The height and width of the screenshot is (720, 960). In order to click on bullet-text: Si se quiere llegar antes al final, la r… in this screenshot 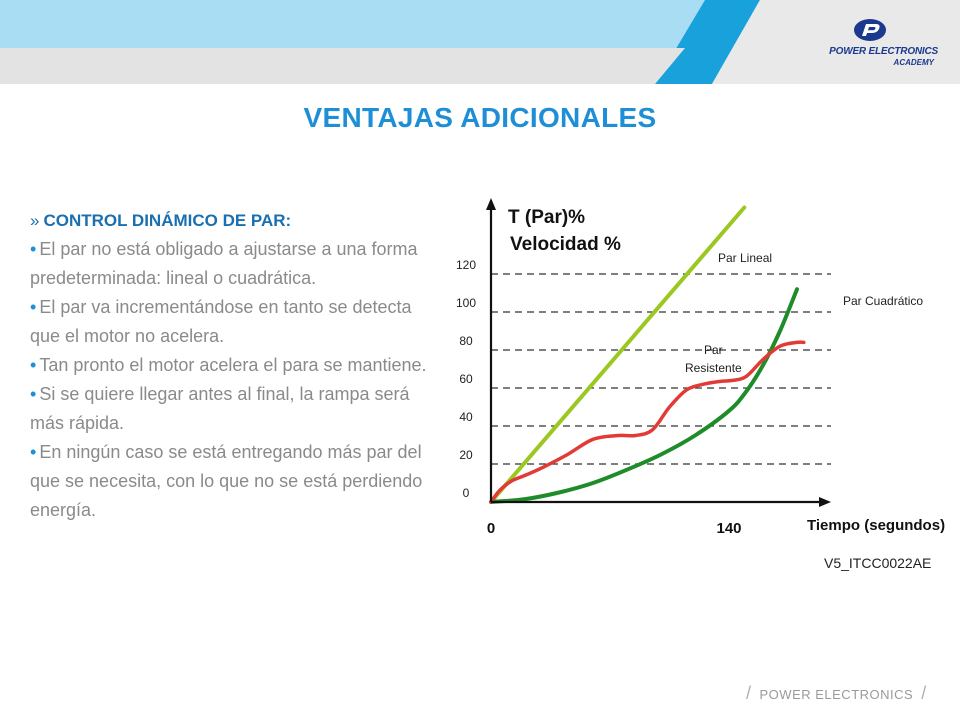, I will do `click(220, 408)`.